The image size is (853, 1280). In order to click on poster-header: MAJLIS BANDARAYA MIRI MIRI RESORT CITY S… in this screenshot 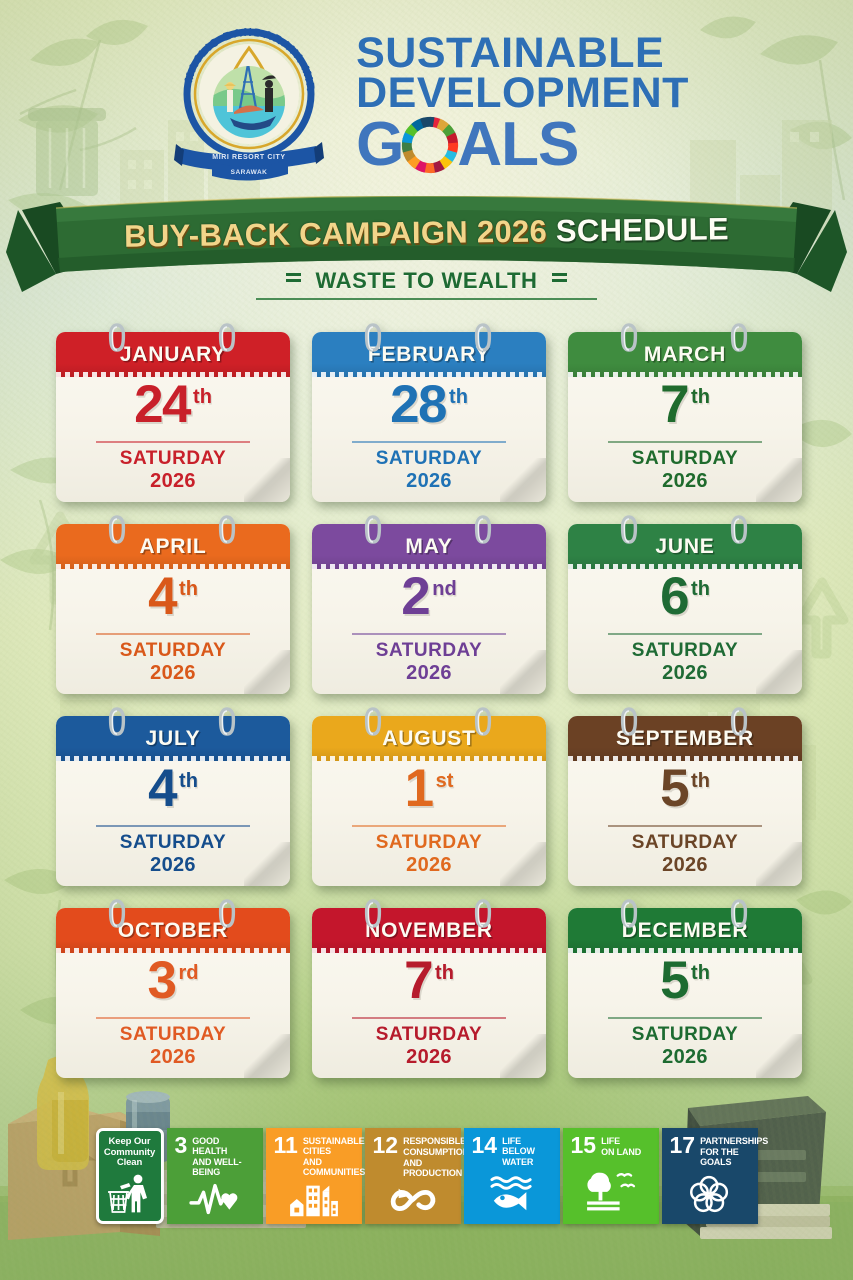, I will do `click(426, 104)`.